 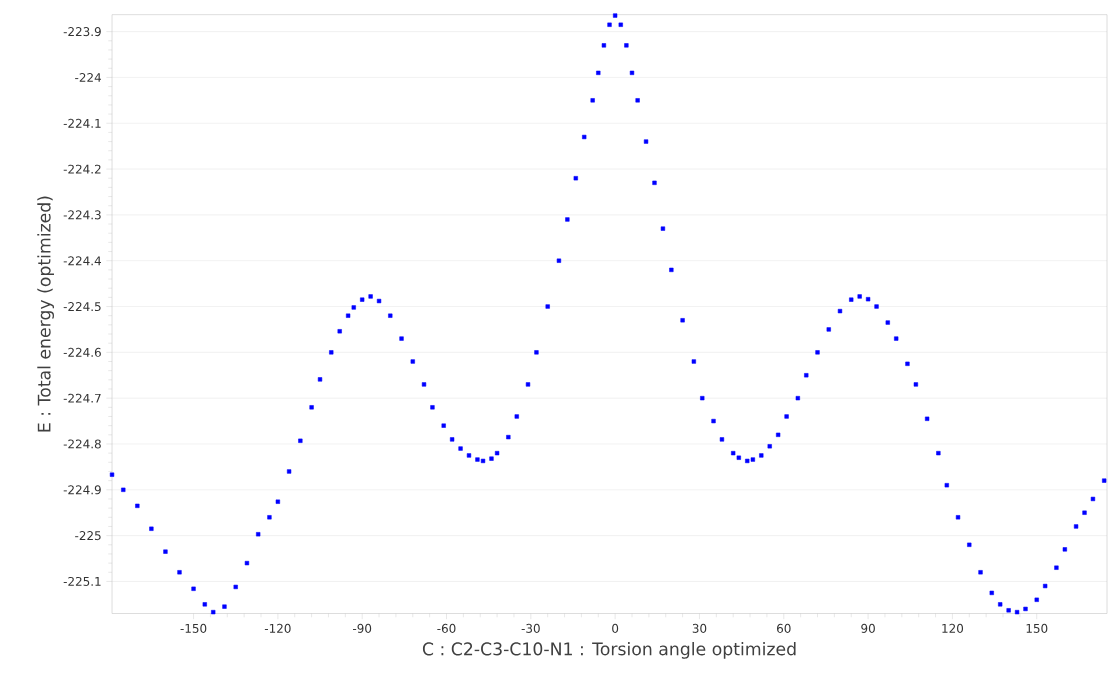 What do you see at coordinates (82, 353) in the screenshot?
I see `y-tick-label: -224.6` at bounding box center [82, 353].